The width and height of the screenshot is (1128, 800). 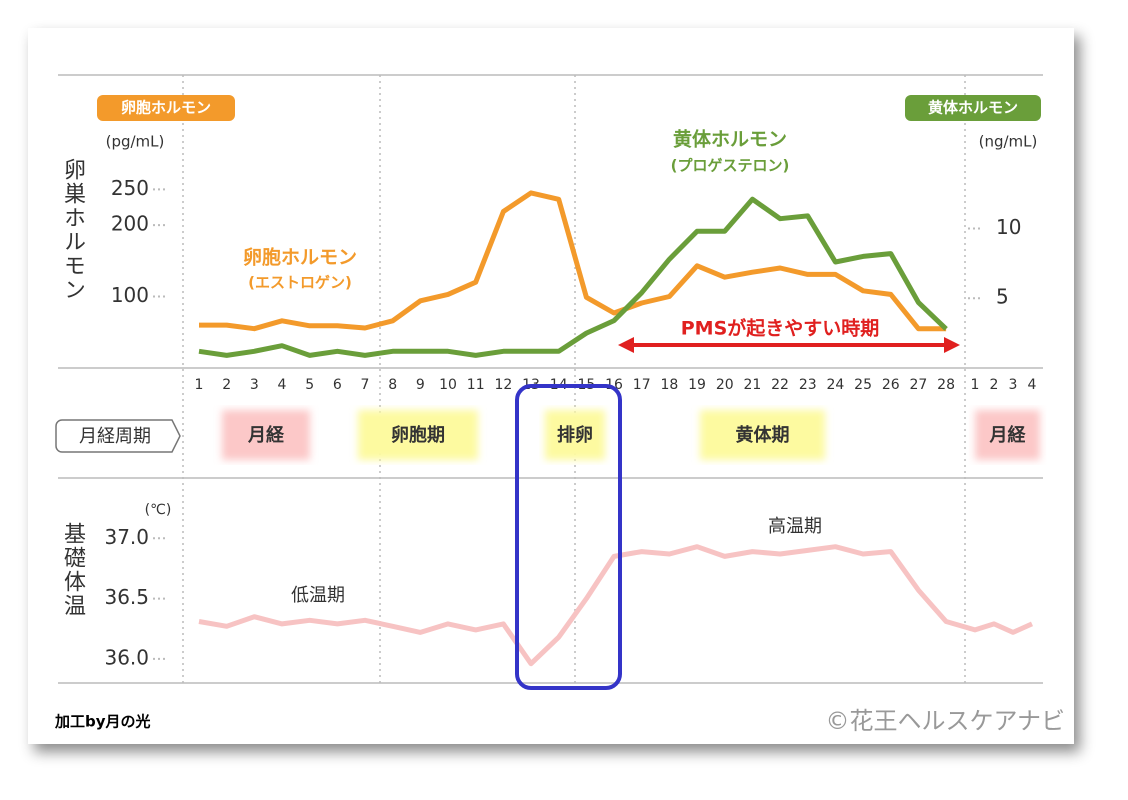 I want to click on x-tick-label: 11, so click(x=476, y=385).